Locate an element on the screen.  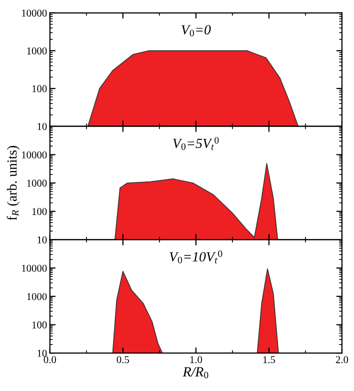
x-tick-label: 1.5 is located at coordinates (269, 360).